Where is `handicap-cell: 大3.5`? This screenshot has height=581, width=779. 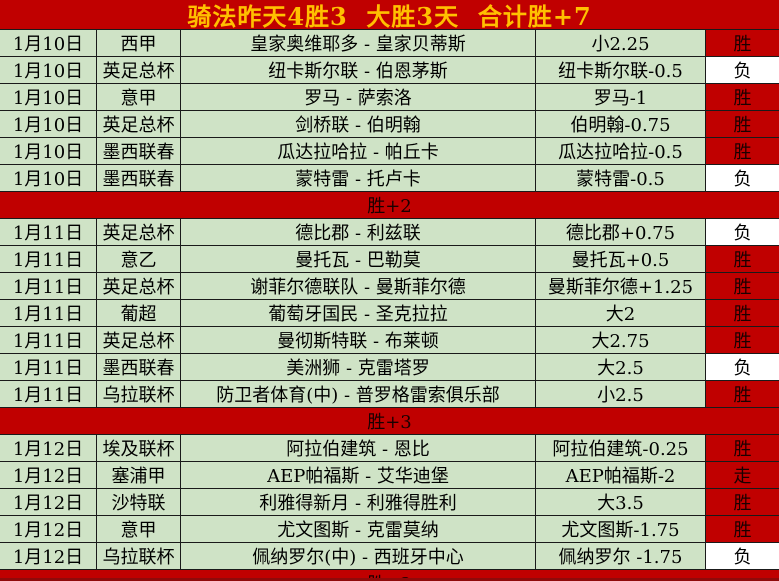 handicap-cell: 大3.5 is located at coordinates (621, 502).